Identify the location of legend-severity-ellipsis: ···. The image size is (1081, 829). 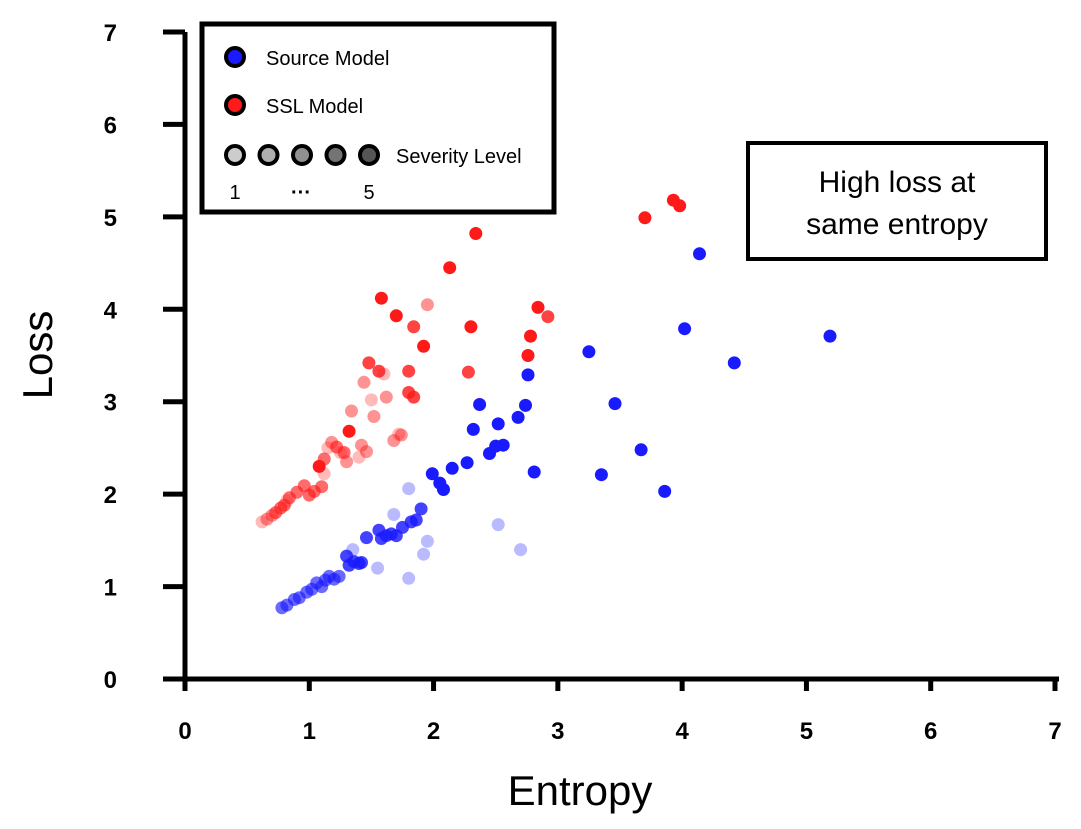
(301, 193).